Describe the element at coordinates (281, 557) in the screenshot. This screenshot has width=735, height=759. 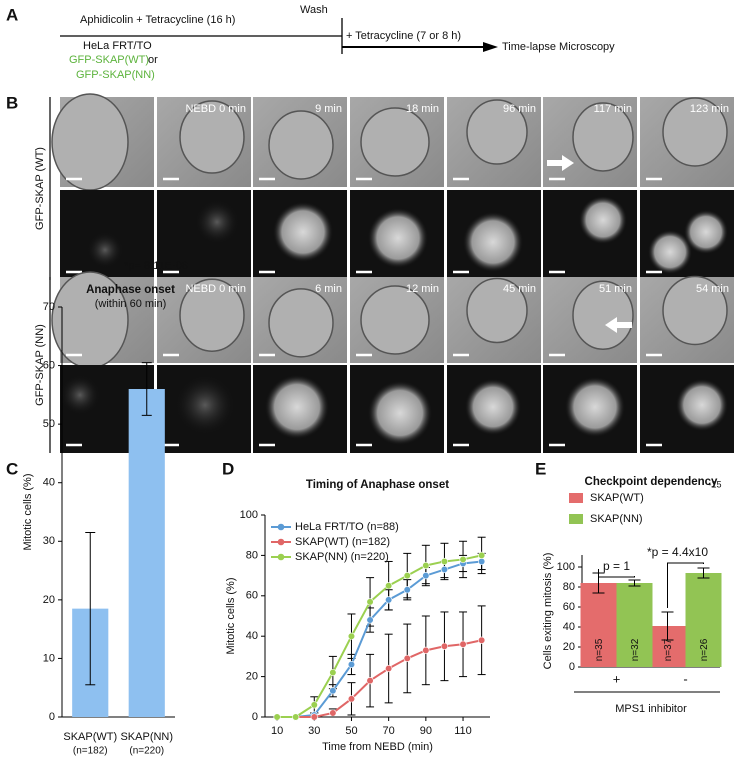
I see `legend-marker` at that location.